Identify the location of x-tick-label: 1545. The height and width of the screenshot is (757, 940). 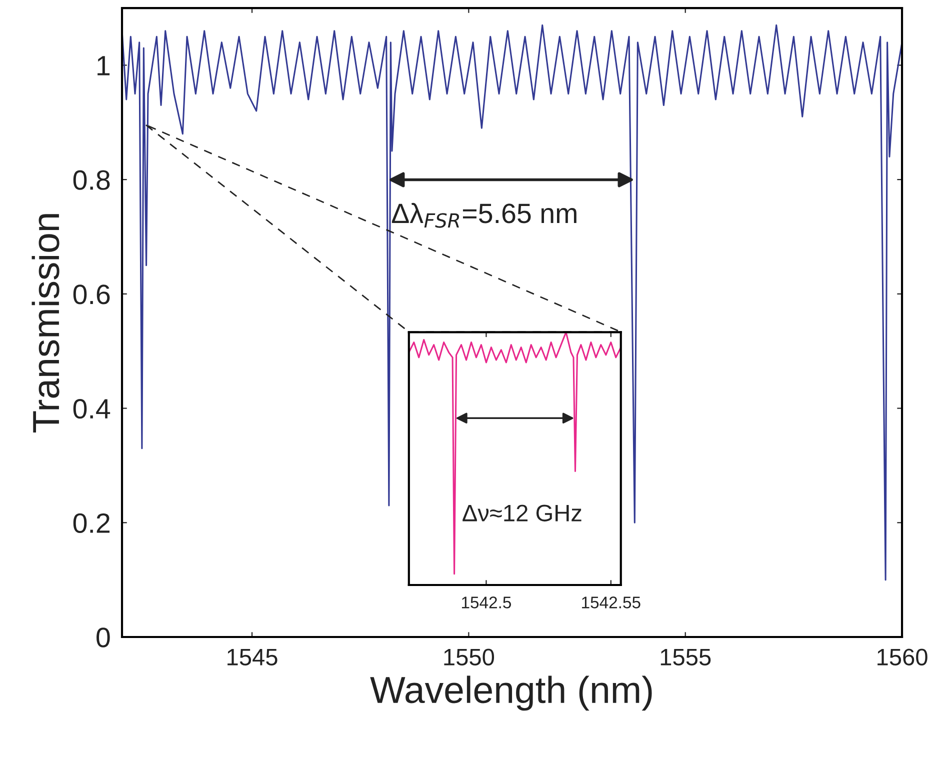
(253, 657).